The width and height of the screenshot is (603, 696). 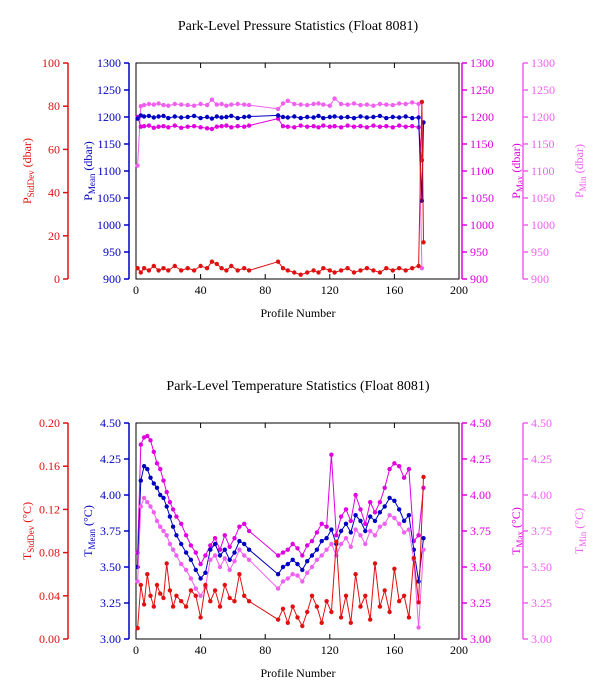 I want to click on x-tick-label: 200, so click(x=459, y=650).